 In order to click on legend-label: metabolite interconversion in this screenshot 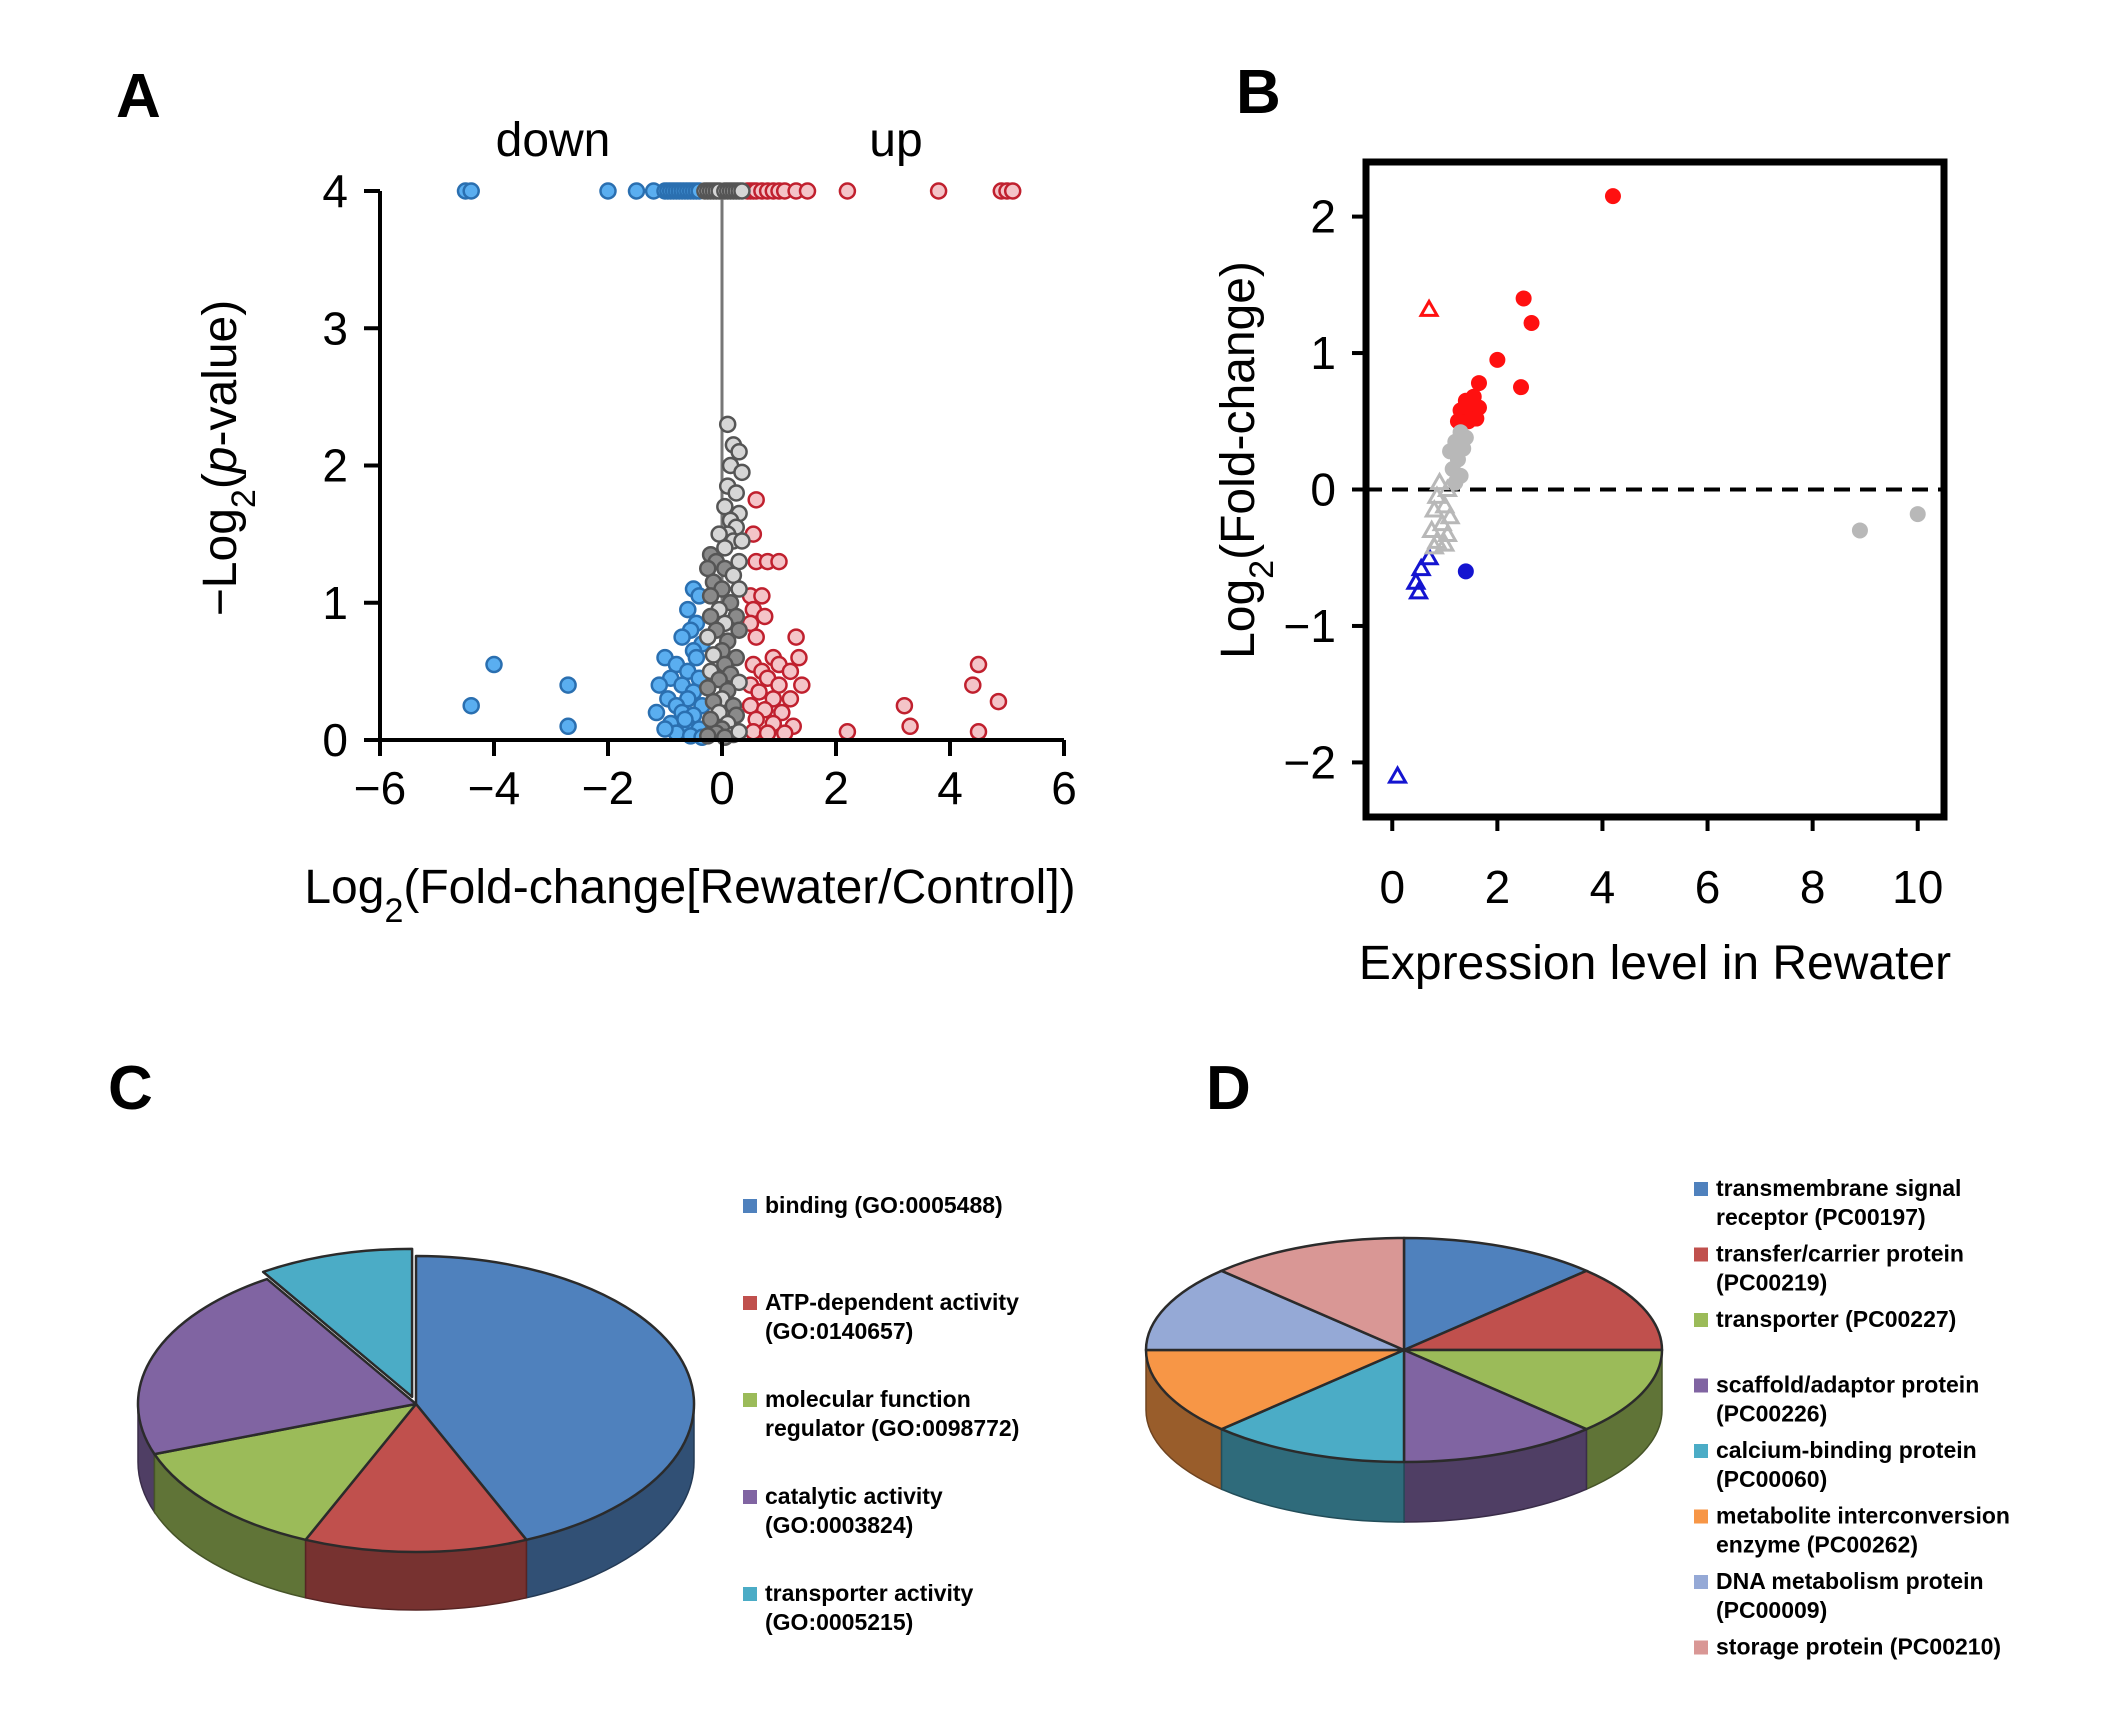, I will do `click(1863, 1516)`.